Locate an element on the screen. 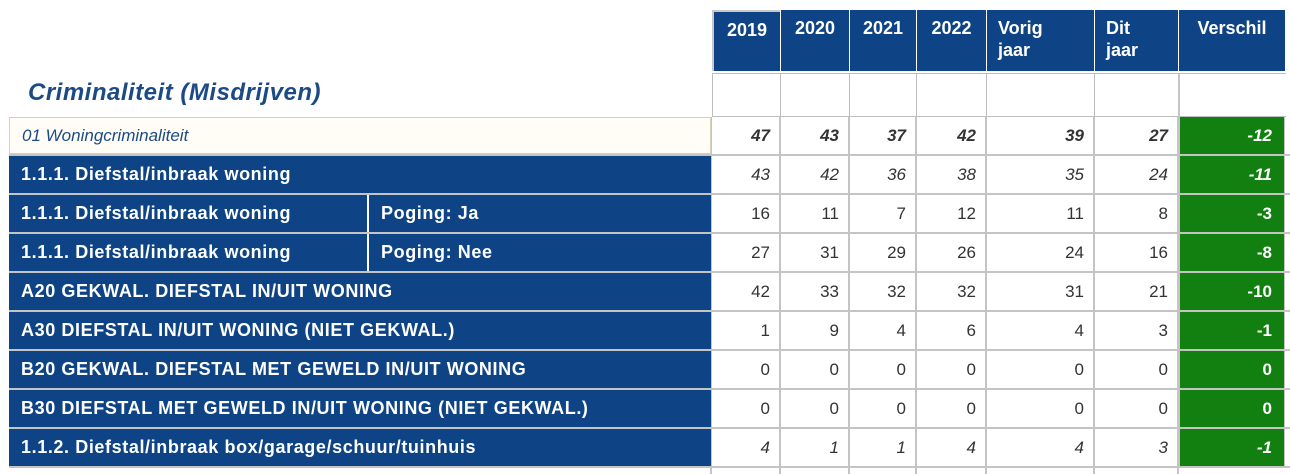 The image size is (1290, 474). column-header-text: 2020 is located at coordinates (815, 28).